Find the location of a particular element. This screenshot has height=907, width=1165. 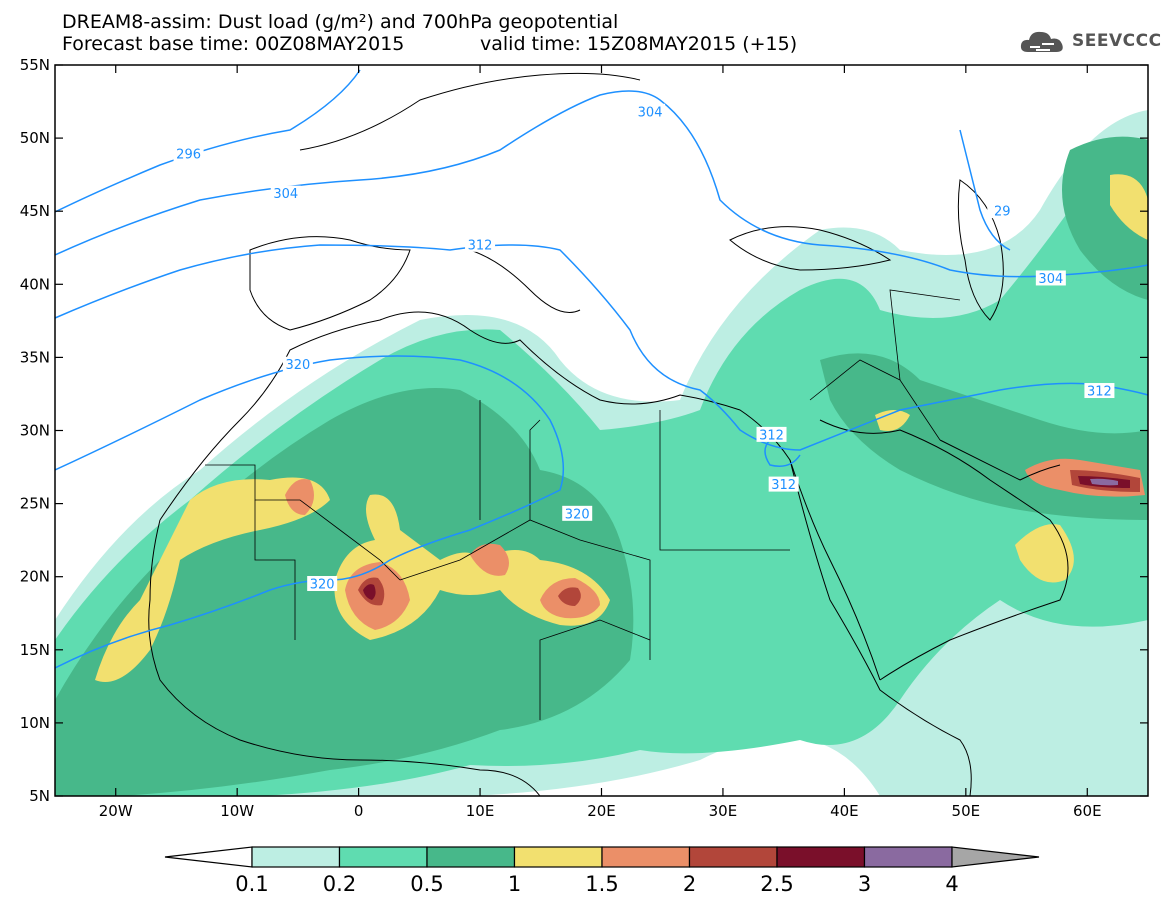

coast-west-africa is located at coordinates (344, 657).